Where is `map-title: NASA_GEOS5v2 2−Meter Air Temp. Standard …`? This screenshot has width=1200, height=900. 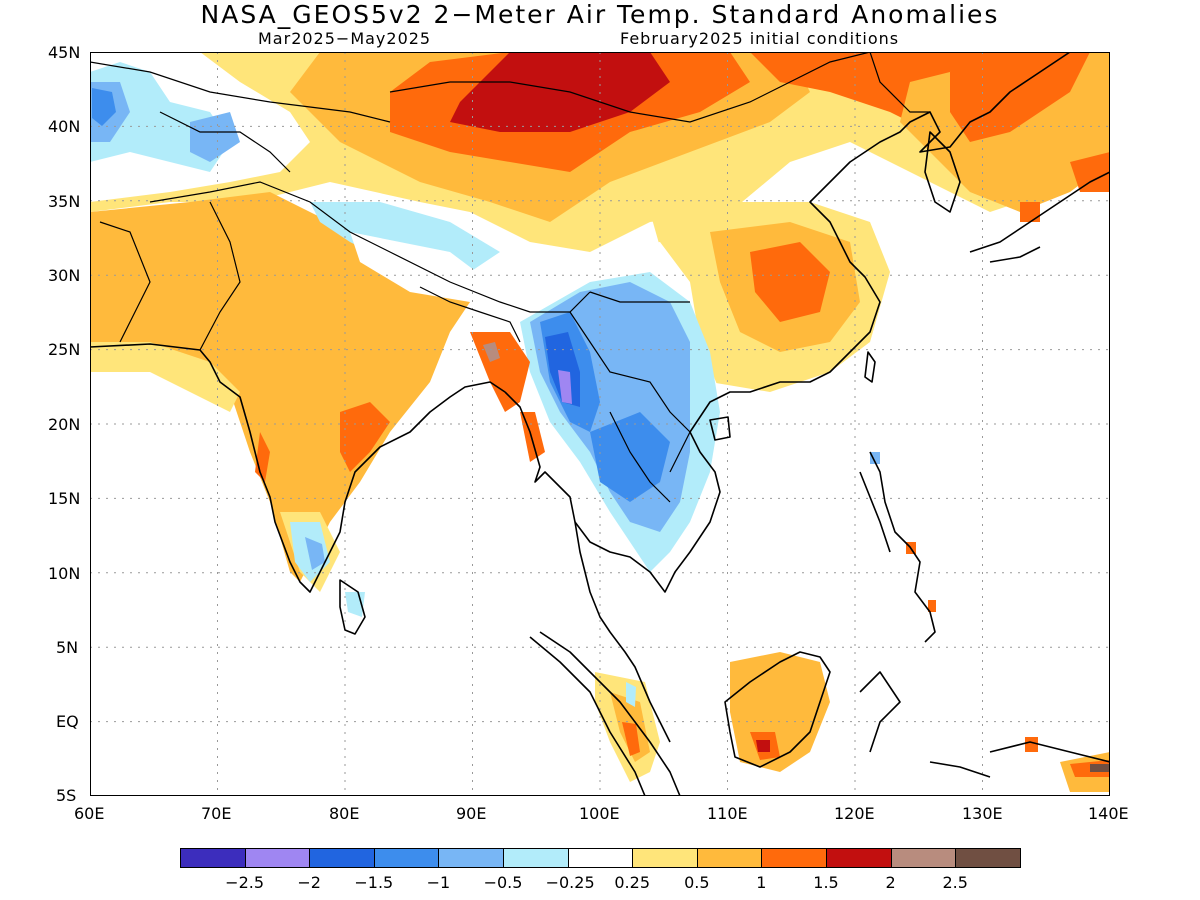 map-title: NASA_GEOS5v2 2−Meter Air Temp. Standard … is located at coordinates (600, 14).